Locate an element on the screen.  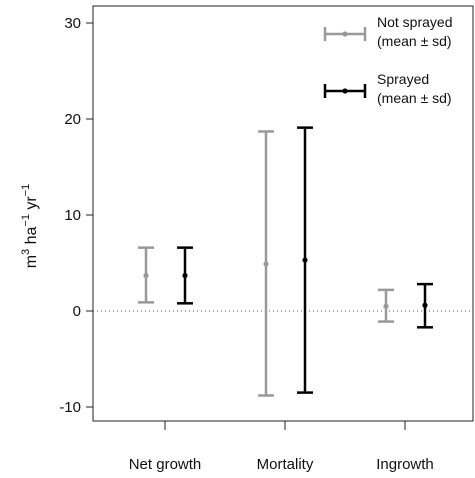
y-axis-title: m3 ha−1 yr−1 is located at coordinates (30, 226).